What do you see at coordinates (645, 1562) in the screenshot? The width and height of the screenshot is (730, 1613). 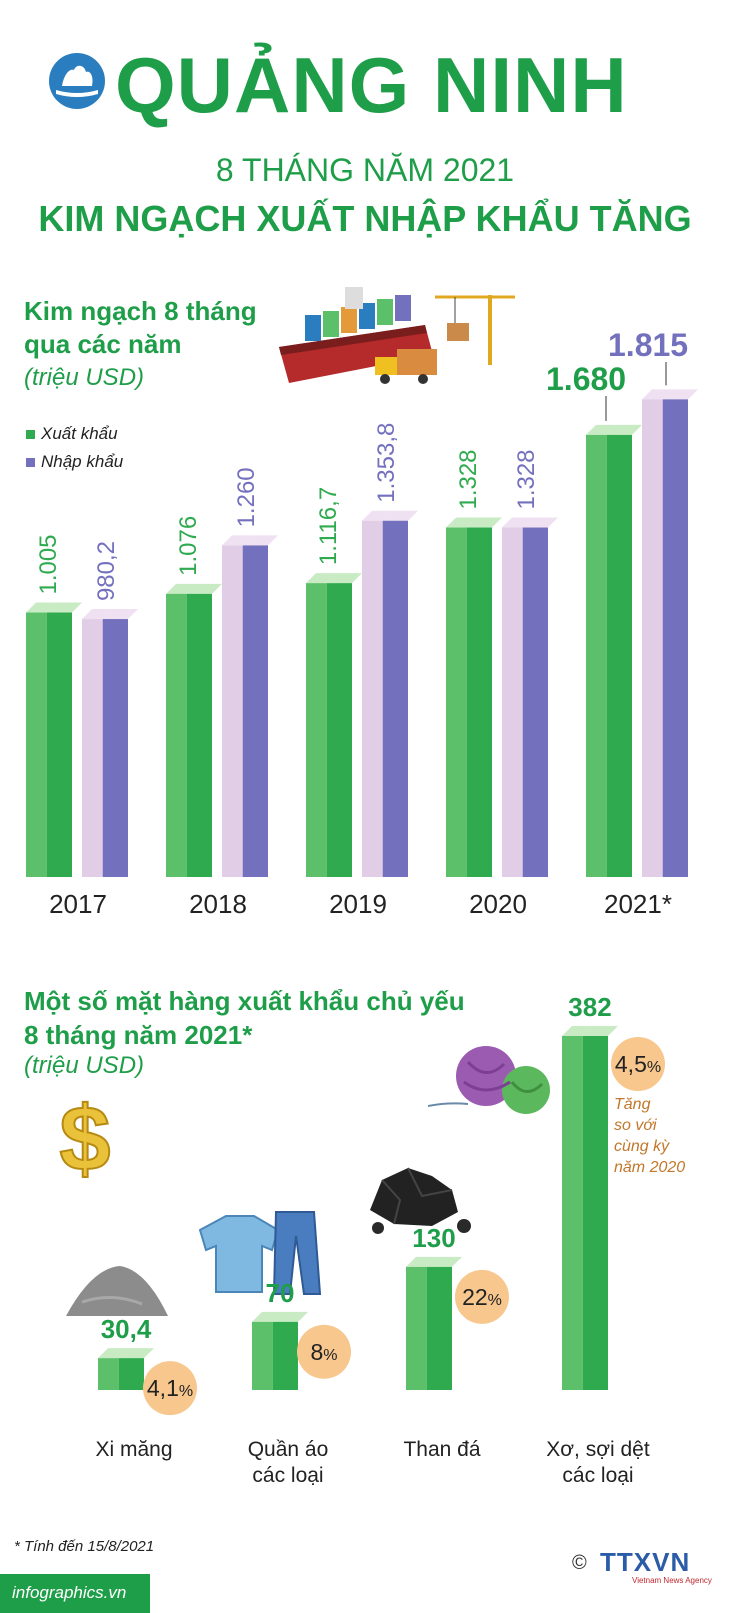 I see `ttxvn-logo: TTXVN` at bounding box center [645, 1562].